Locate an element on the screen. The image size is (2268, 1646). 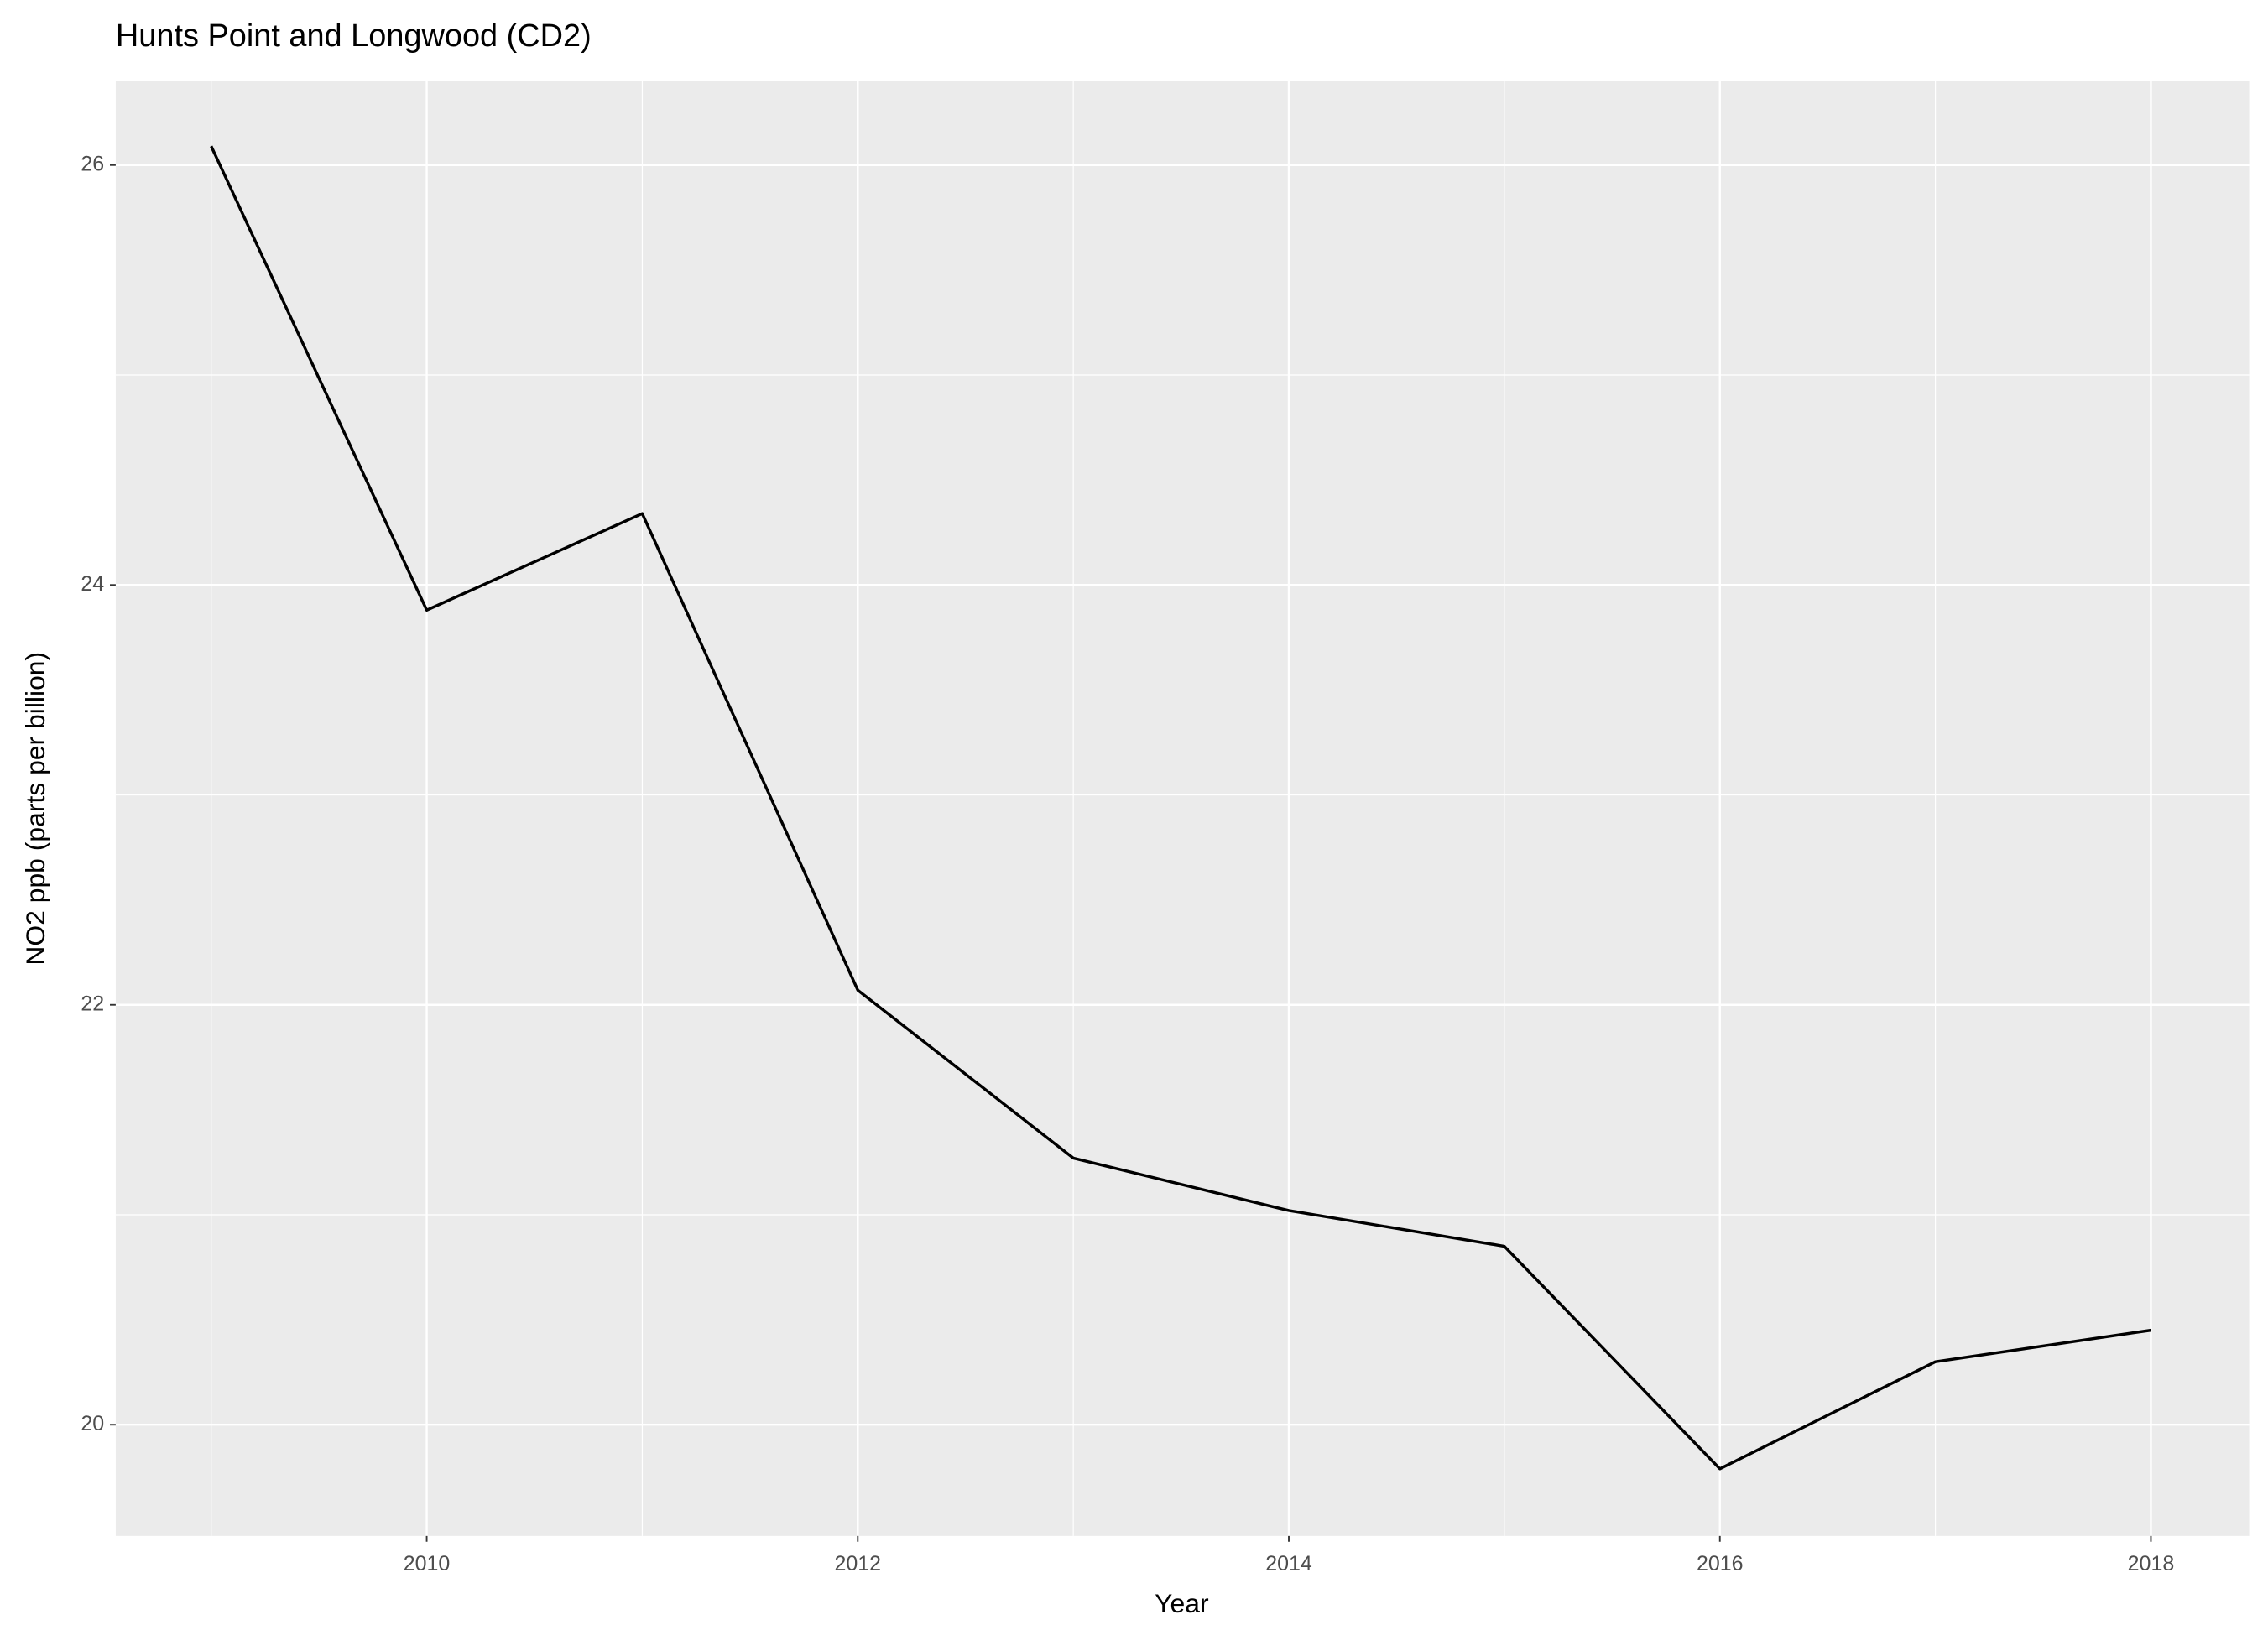
y-tick-label: 22 is located at coordinates (93, 1004).